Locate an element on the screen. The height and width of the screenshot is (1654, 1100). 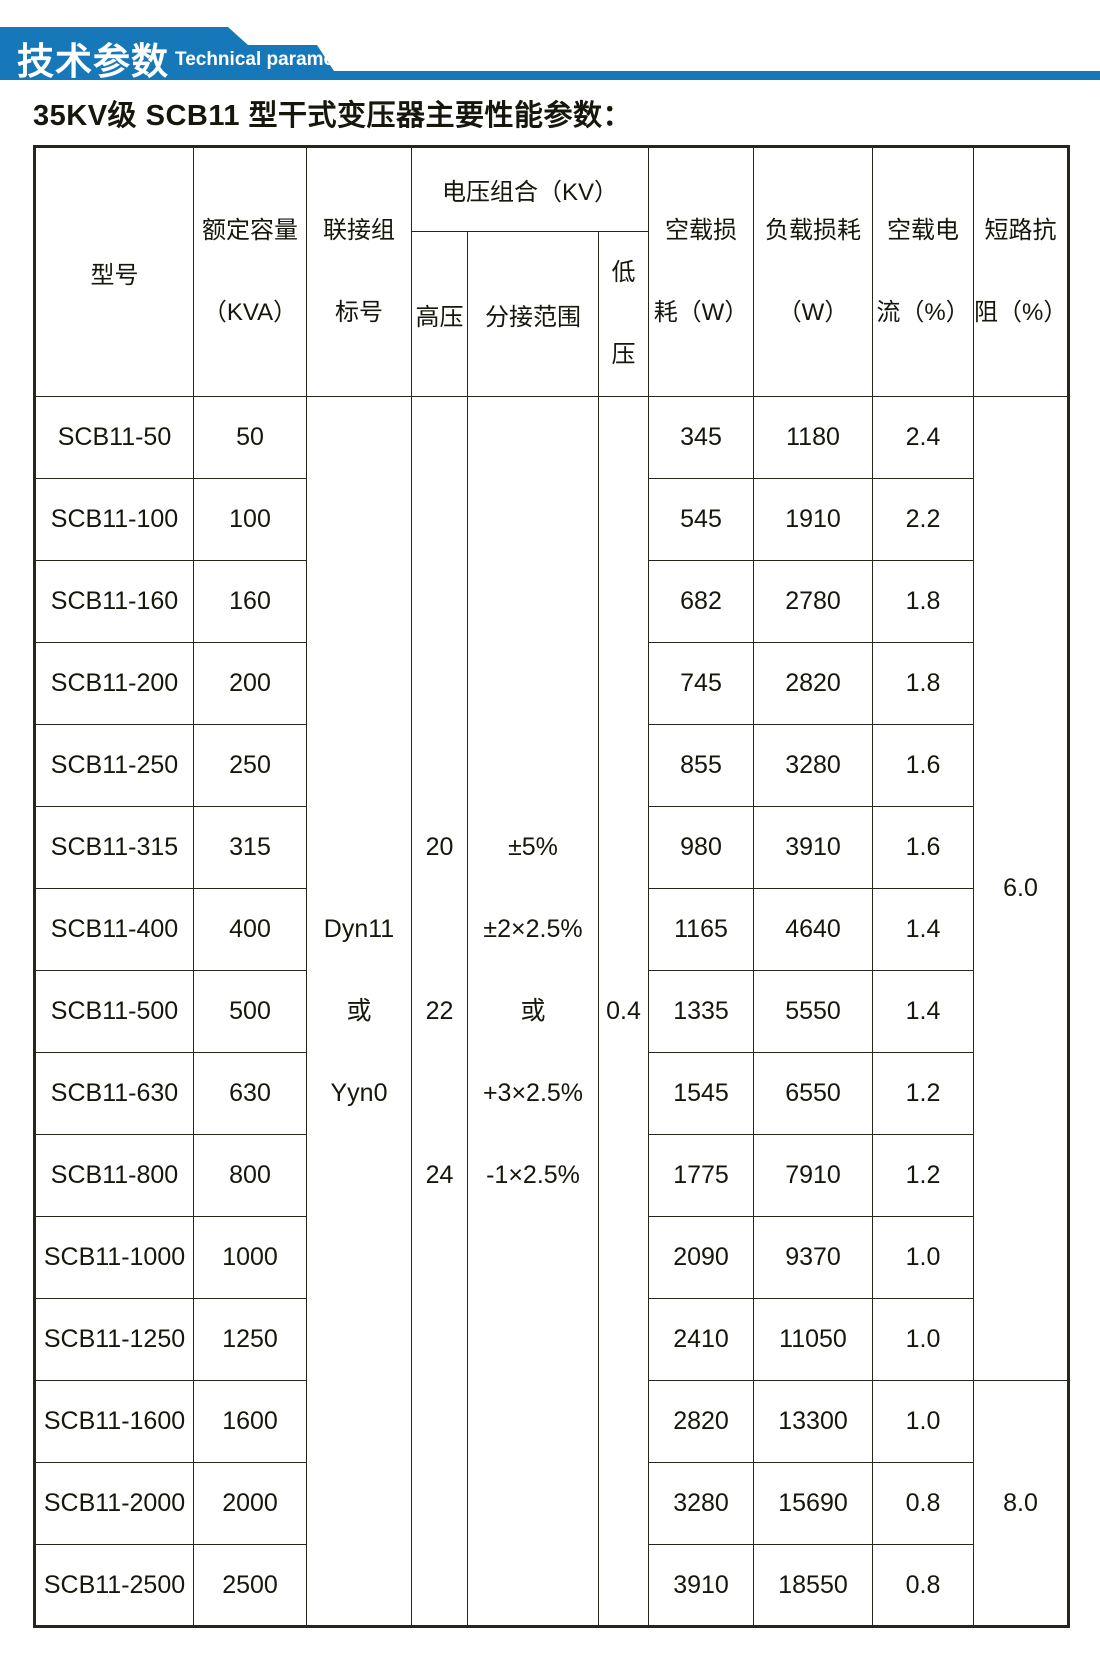
col-header-hv: 高压 is located at coordinates (439, 314).